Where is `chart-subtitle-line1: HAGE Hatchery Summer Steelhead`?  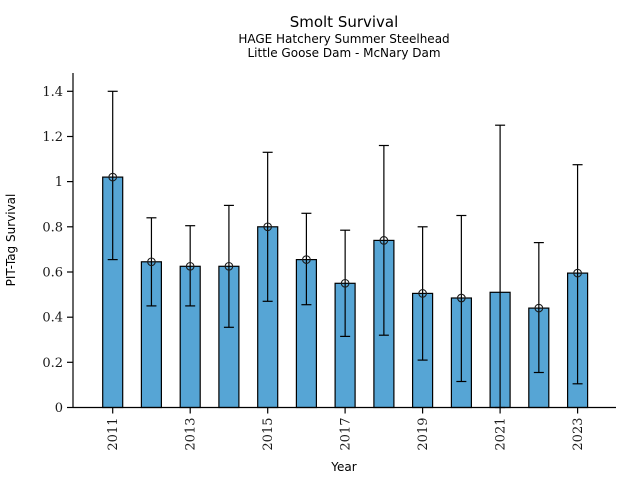
chart-subtitle-line1: HAGE Hatchery Summer Steelhead is located at coordinates (343, 39).